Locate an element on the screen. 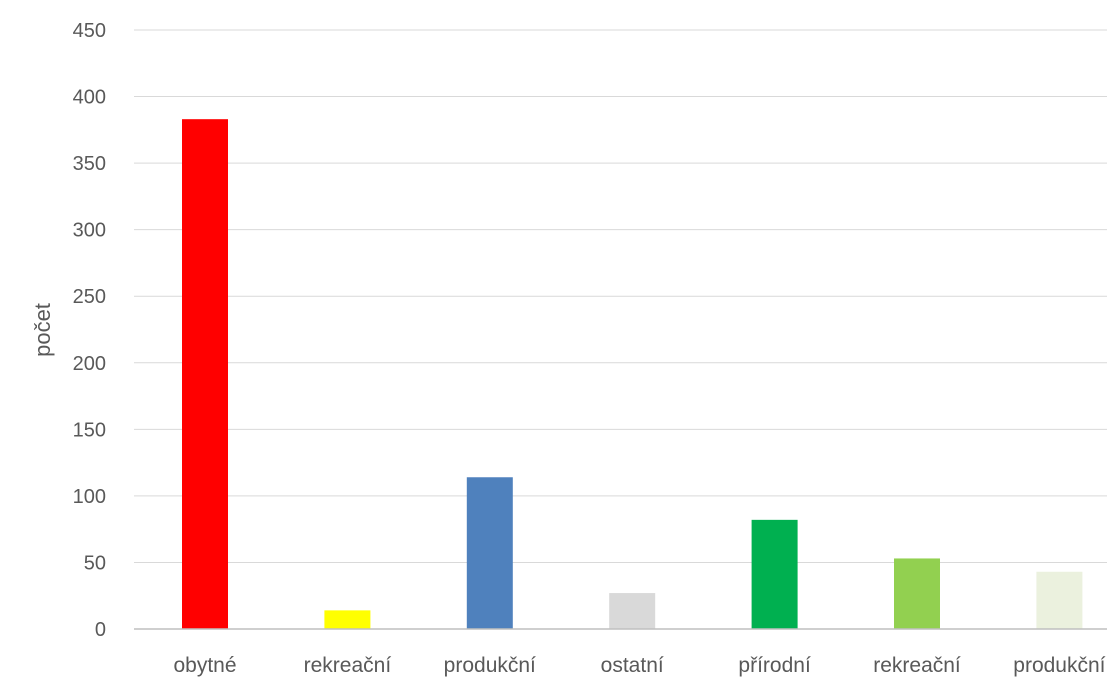 The width and height of the screenshot is (1107, 677). y-tick-labels: 0 50 100 150 200 250 300 350 400 450 is located at coordinates (89, 330).